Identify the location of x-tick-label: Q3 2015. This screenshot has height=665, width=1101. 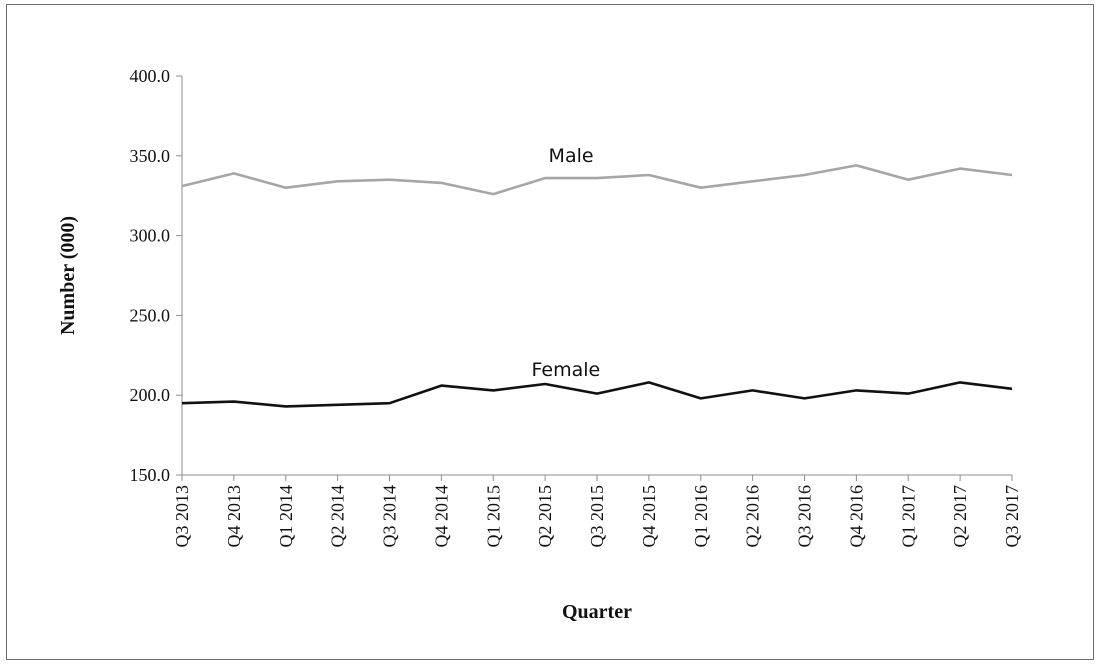
(597, 516).